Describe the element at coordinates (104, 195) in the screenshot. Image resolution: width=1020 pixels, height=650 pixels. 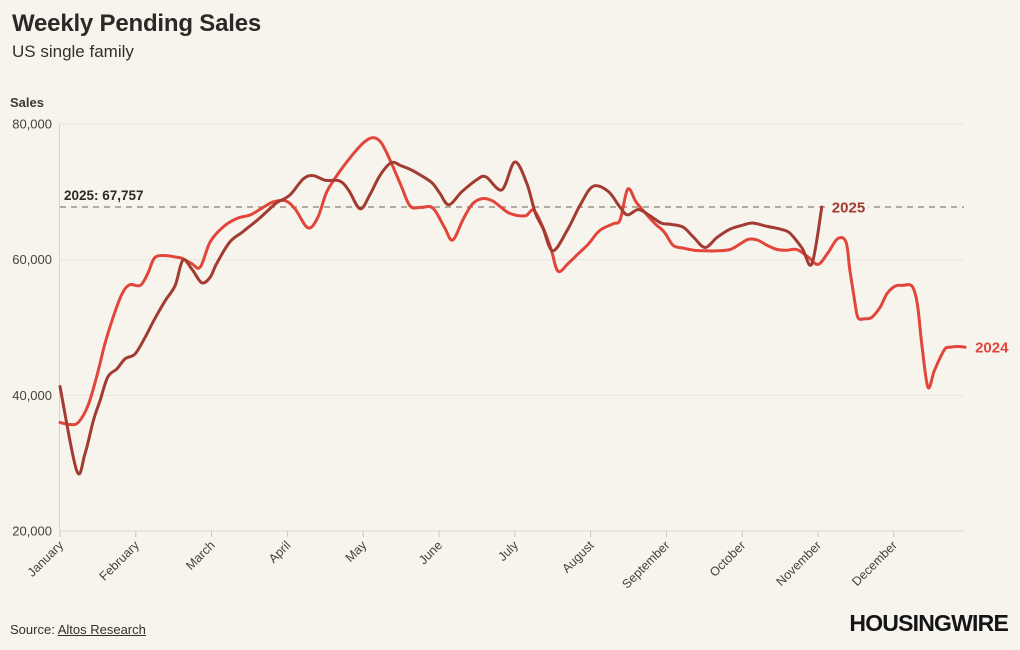
I see `annotation-label: 2025: 67,757` at that location.